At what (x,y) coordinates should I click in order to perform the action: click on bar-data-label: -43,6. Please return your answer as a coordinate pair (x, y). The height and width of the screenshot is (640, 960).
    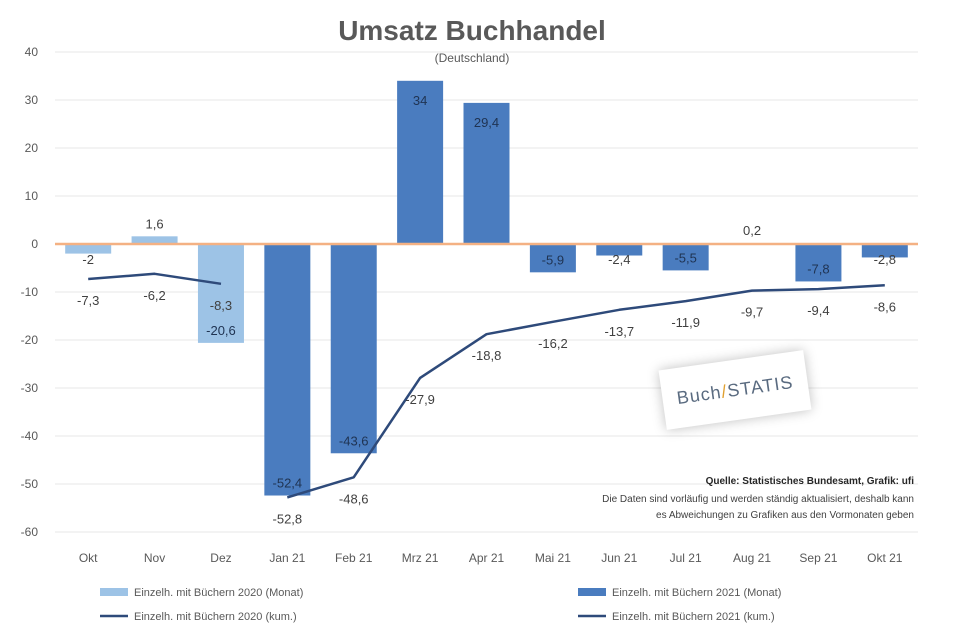
    Looking at the image, I should click on (354, 440).